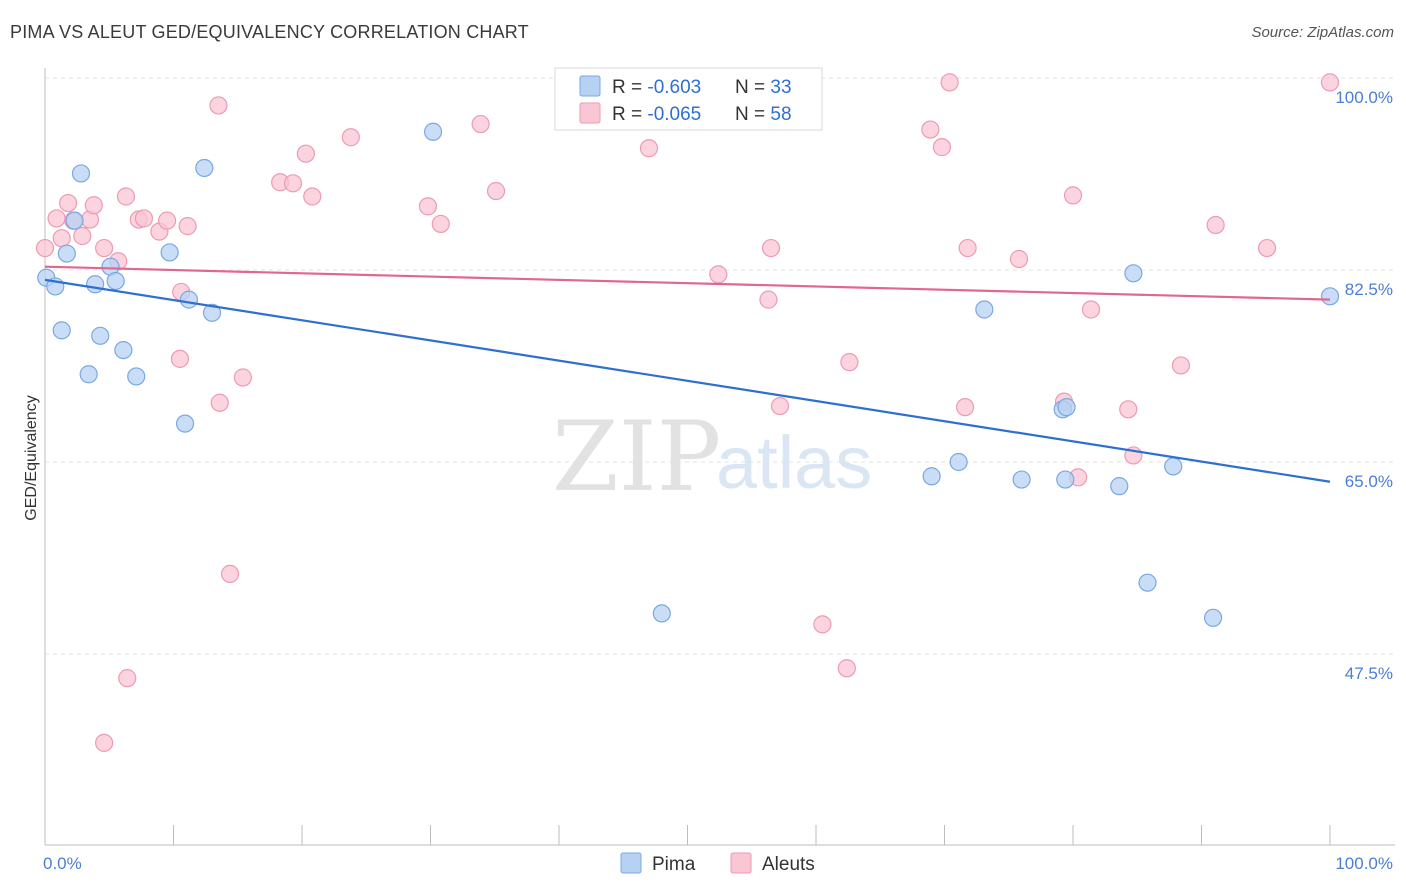 This screenshot has width=1406, height=892. What do you see at coordinates (631, 863) in the screenshot?
I see `bottom-legend-swatch-pima` at bounding box center [631, 863].